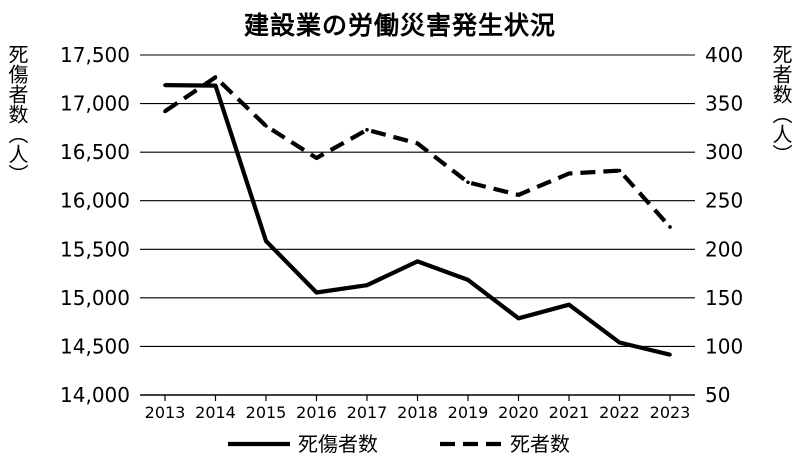 This screenshot has width=800, height=462. What do you see at coordinates (724, 104) in the screenshot?
I see `right-tick-label: 350` at bounding box center [724, 104].